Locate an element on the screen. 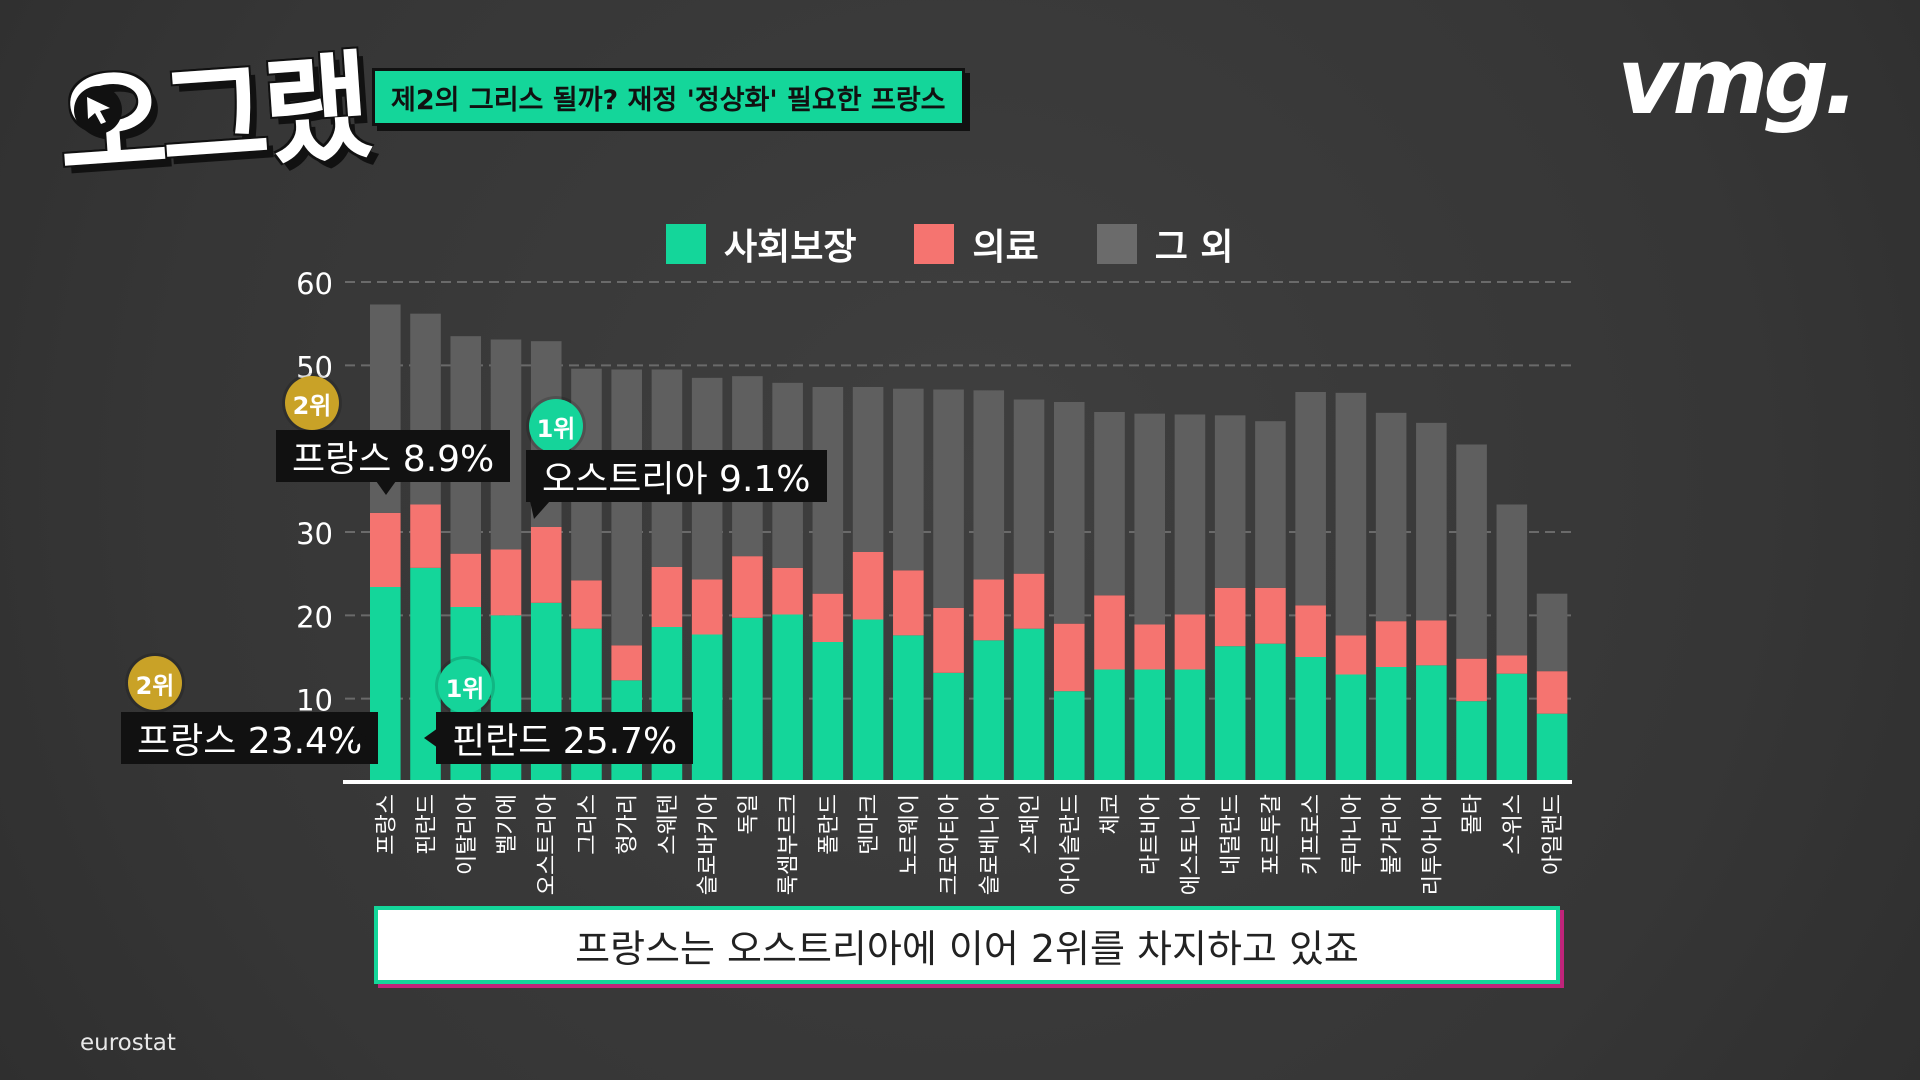  x-tick-label: 헝가리 is located at coordinates (628, 824).